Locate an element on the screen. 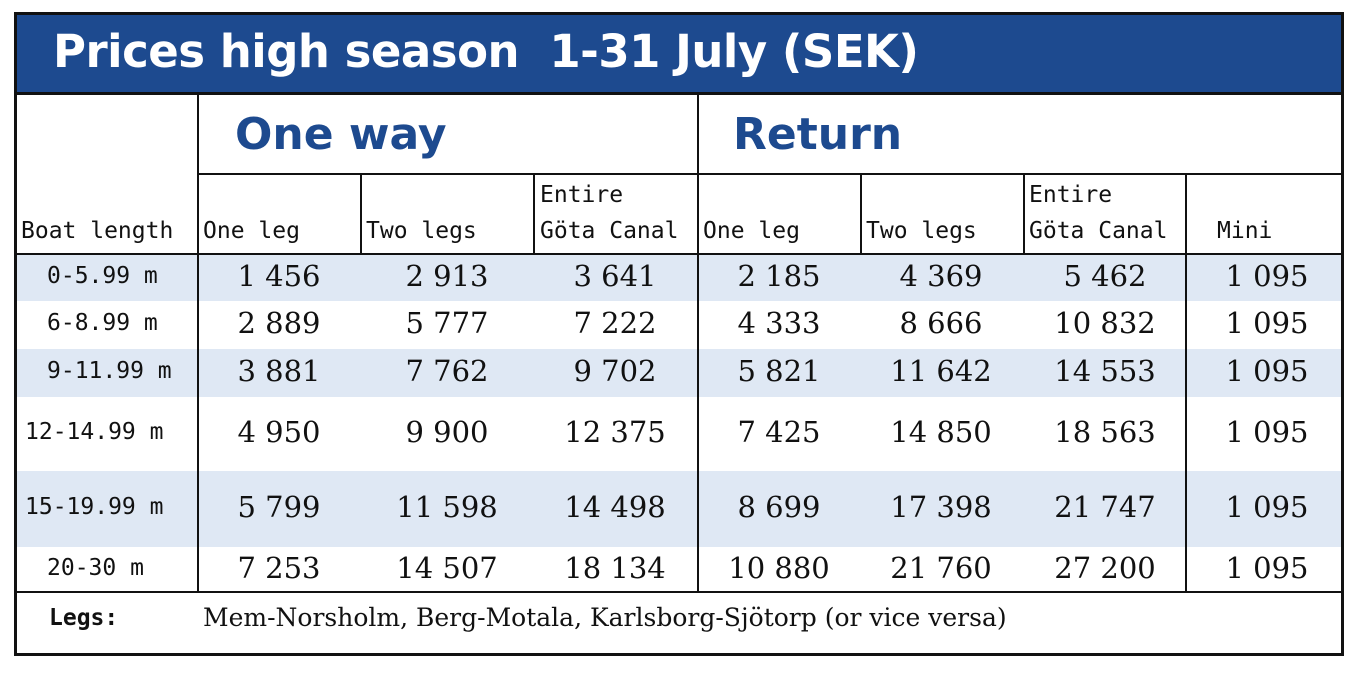 This screenshot has height=680, width=1370. divider-length is located at coordinates (198, 344).